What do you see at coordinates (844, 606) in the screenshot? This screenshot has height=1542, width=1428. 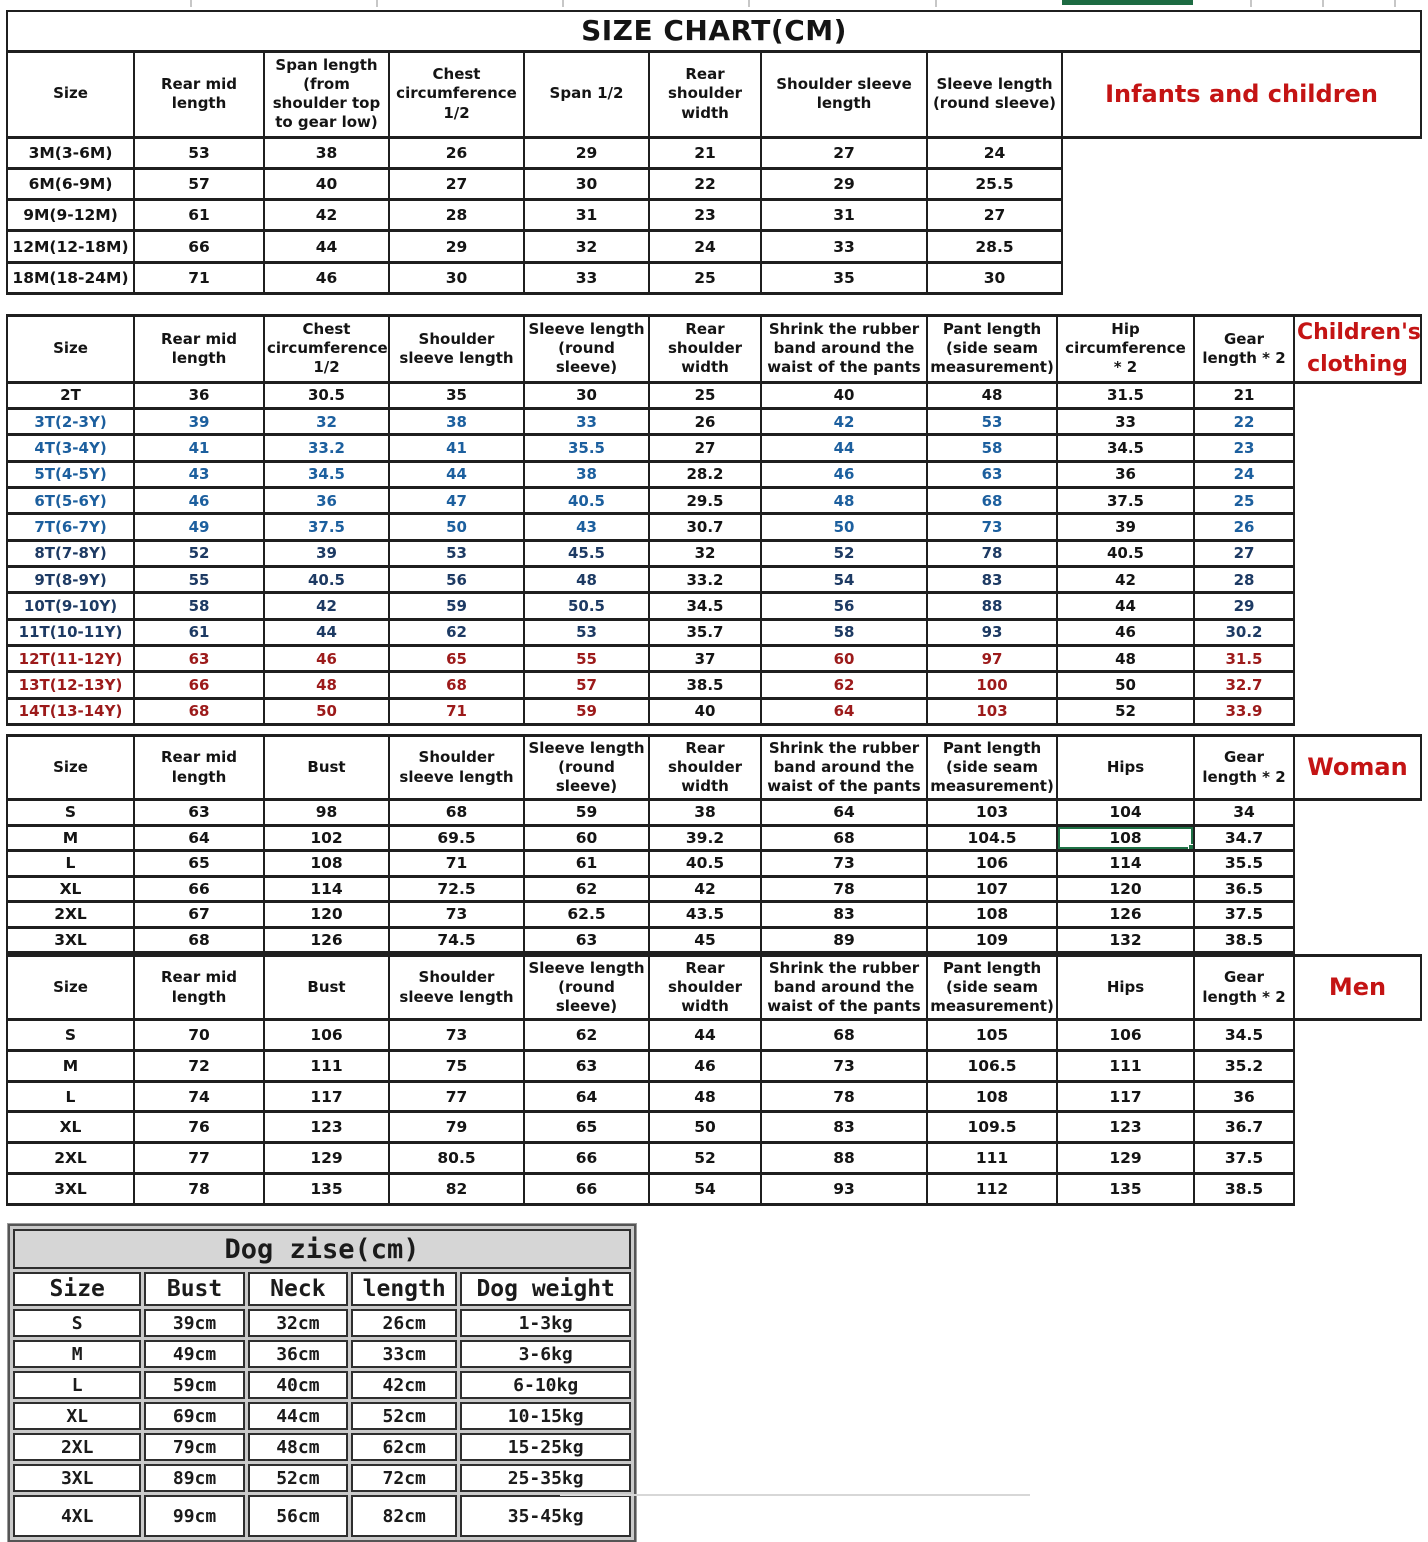 I see `value-cell: 56` at bounding box center [844, 606].